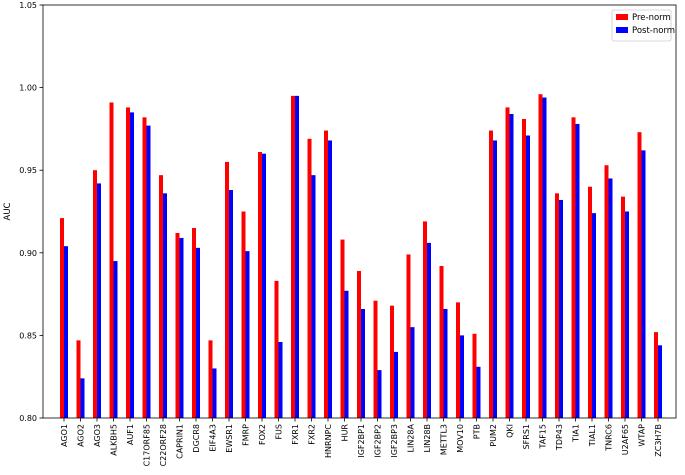 Image resolution: width=685 pixels, height=475 pixels. What do you see at coordinates (412, 372) in the screenshot?
I see `bar-post-norm-lin28a` at bounding box center [412, 372].